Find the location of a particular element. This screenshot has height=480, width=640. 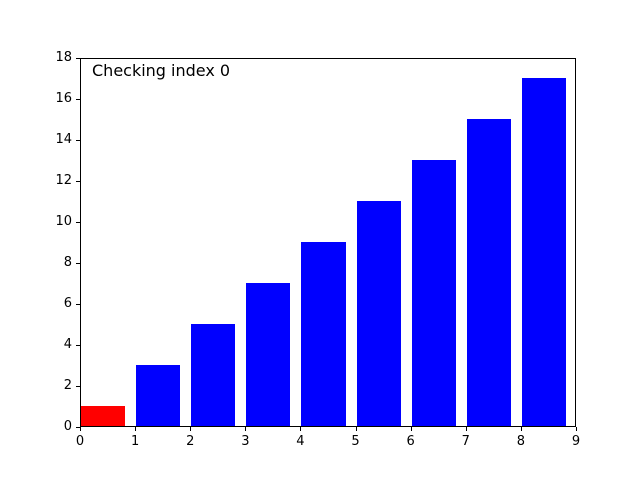

bar-x1 is located at coordinates (158, 395).